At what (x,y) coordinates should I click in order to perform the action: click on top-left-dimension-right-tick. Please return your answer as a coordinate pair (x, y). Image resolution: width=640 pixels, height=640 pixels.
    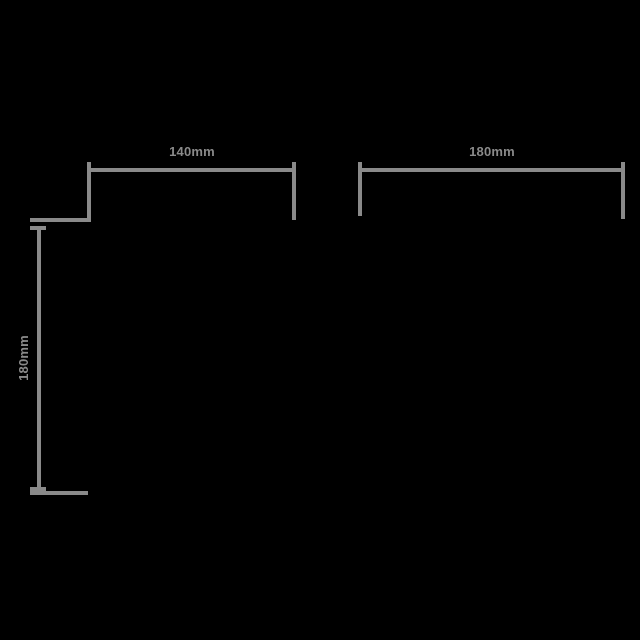
    Looking at the image, I should click on (294, 191).